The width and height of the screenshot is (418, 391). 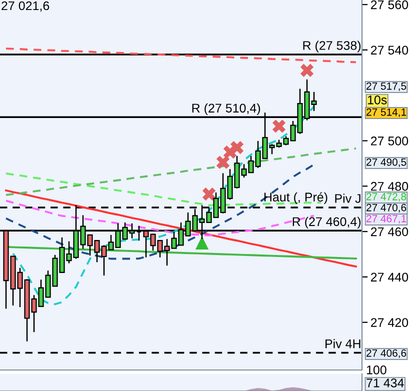 I want to click on annotation: Haut (, Pré), so click(x=296, y=198).